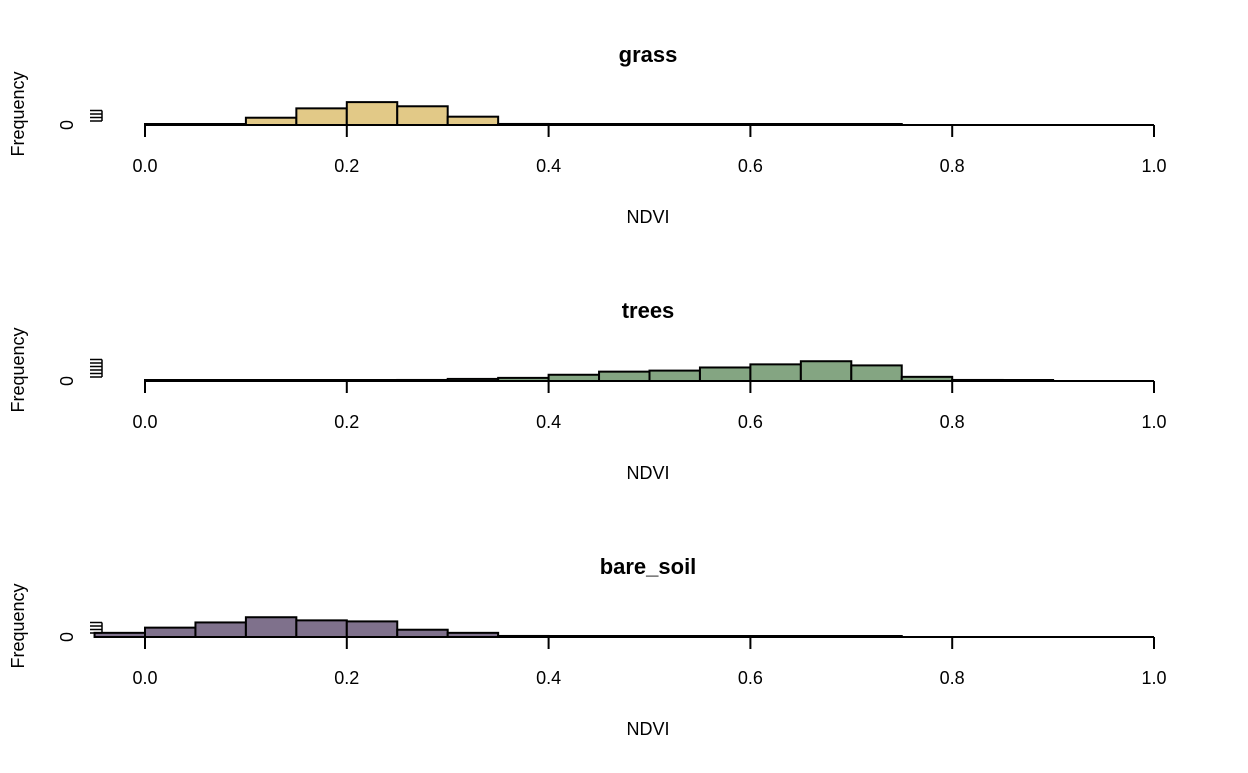  Describe the element at coordinates (648, 54) in the screenshot. I see `panel-title: grass` at that location.